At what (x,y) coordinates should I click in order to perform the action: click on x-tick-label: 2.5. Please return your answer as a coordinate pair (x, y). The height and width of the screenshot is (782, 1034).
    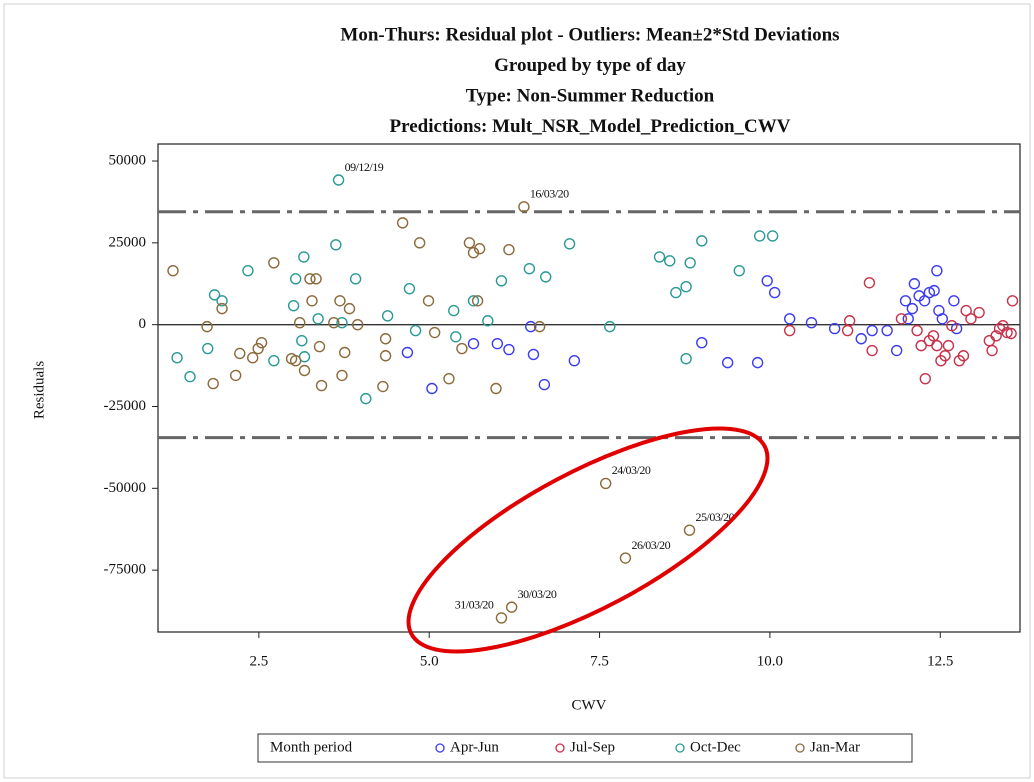
    Looking at the image, I should click on (258, 661).